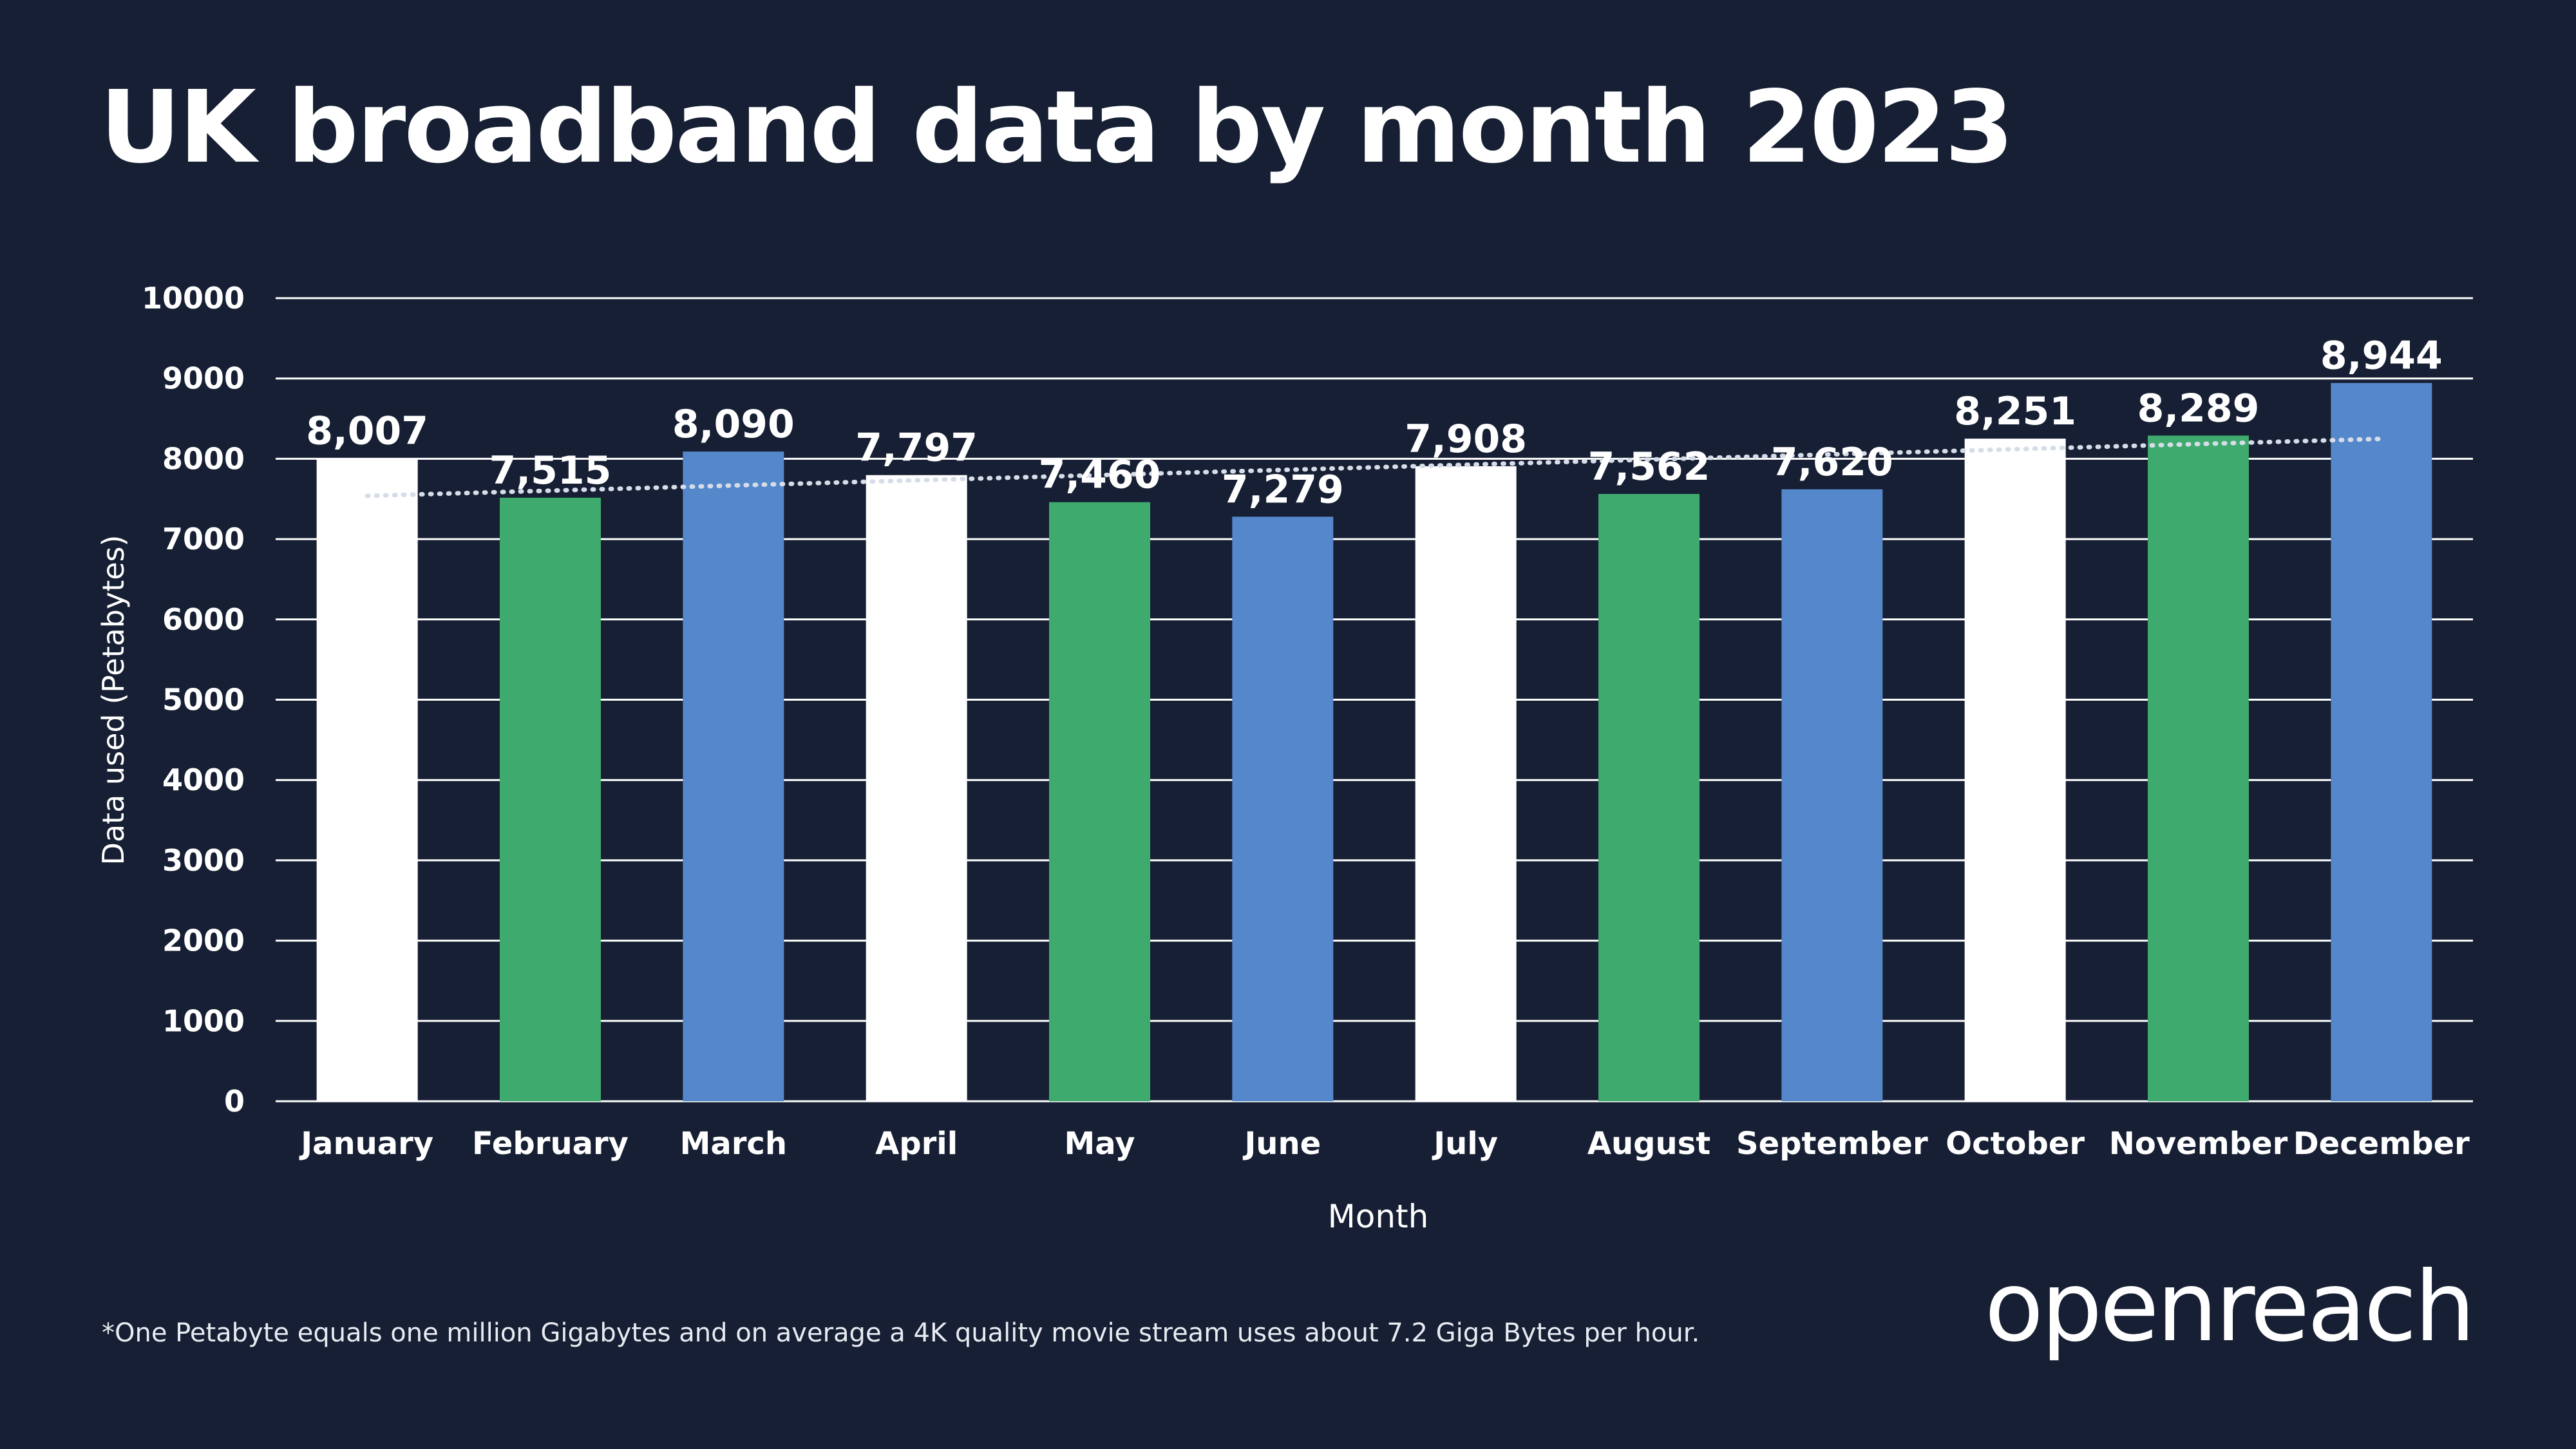 Image resolution: width=2576 pixels, height=1449 pixels. Describe the element at coordinates (1057, 127) in the screenshot. I see `page-title: UK broadband data by month 2023` at that location.